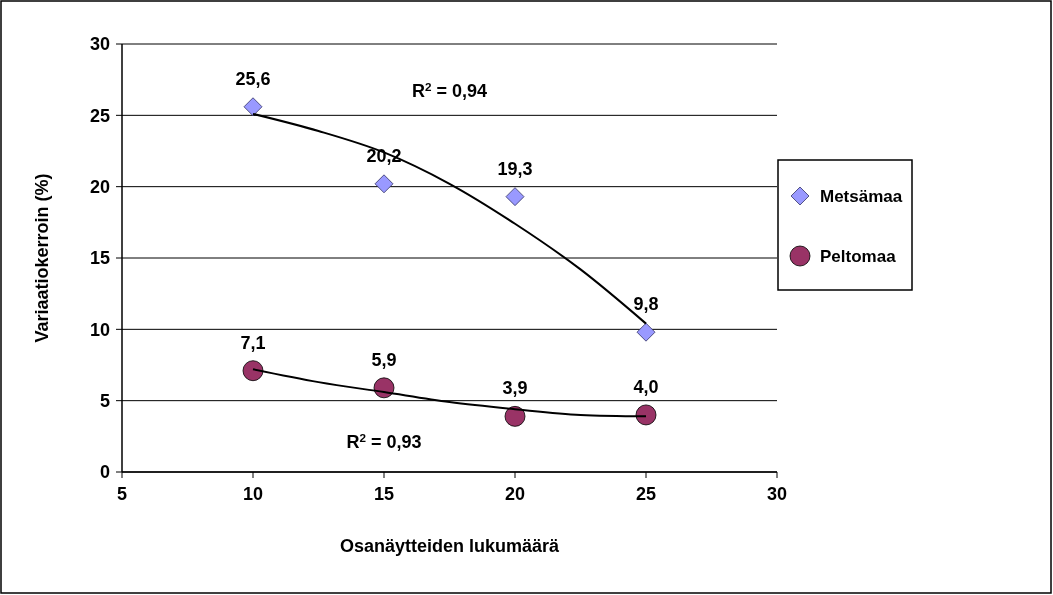 This screenshot has width=1053, height=595. What do you see at coordinates (384, 155) in the screenshot?
I see `data-label: 20,2` at bounding box center [384, 155].